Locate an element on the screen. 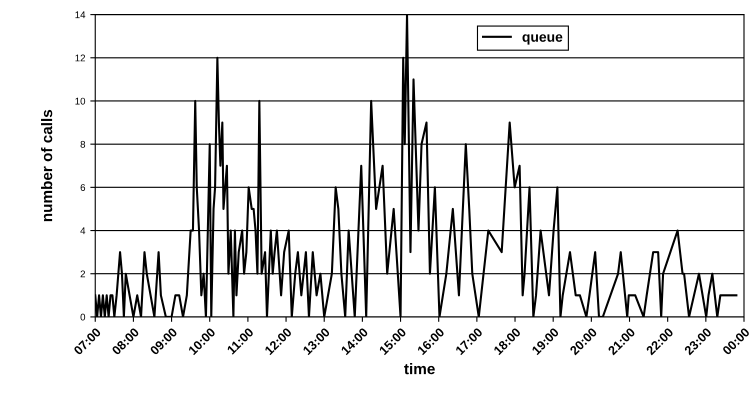 The image size is (750, 417). y-tick-label: 8 is located at coordinates (83, 144).